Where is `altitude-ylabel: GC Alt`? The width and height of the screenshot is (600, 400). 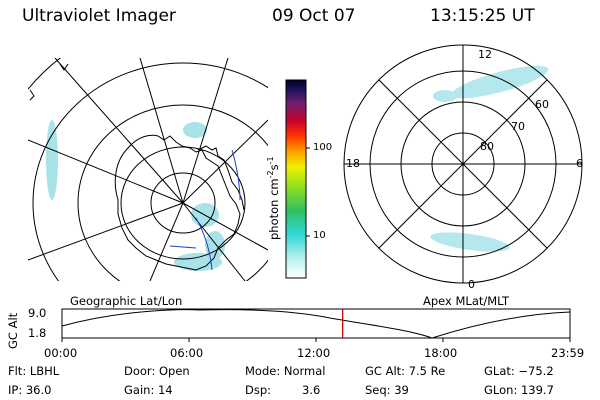
altitude-ylabel: GC Alt is located at coordinates (13, 330).